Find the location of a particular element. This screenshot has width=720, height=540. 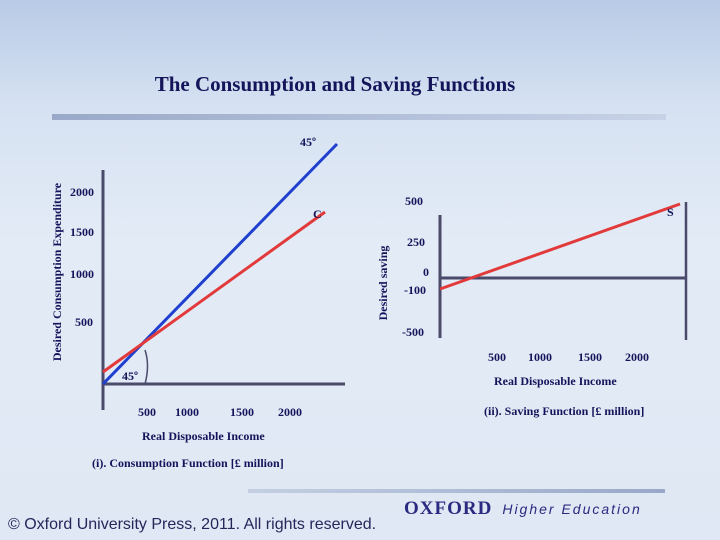

logo-tagline: Higher Education is located at coordinates (572, 509).